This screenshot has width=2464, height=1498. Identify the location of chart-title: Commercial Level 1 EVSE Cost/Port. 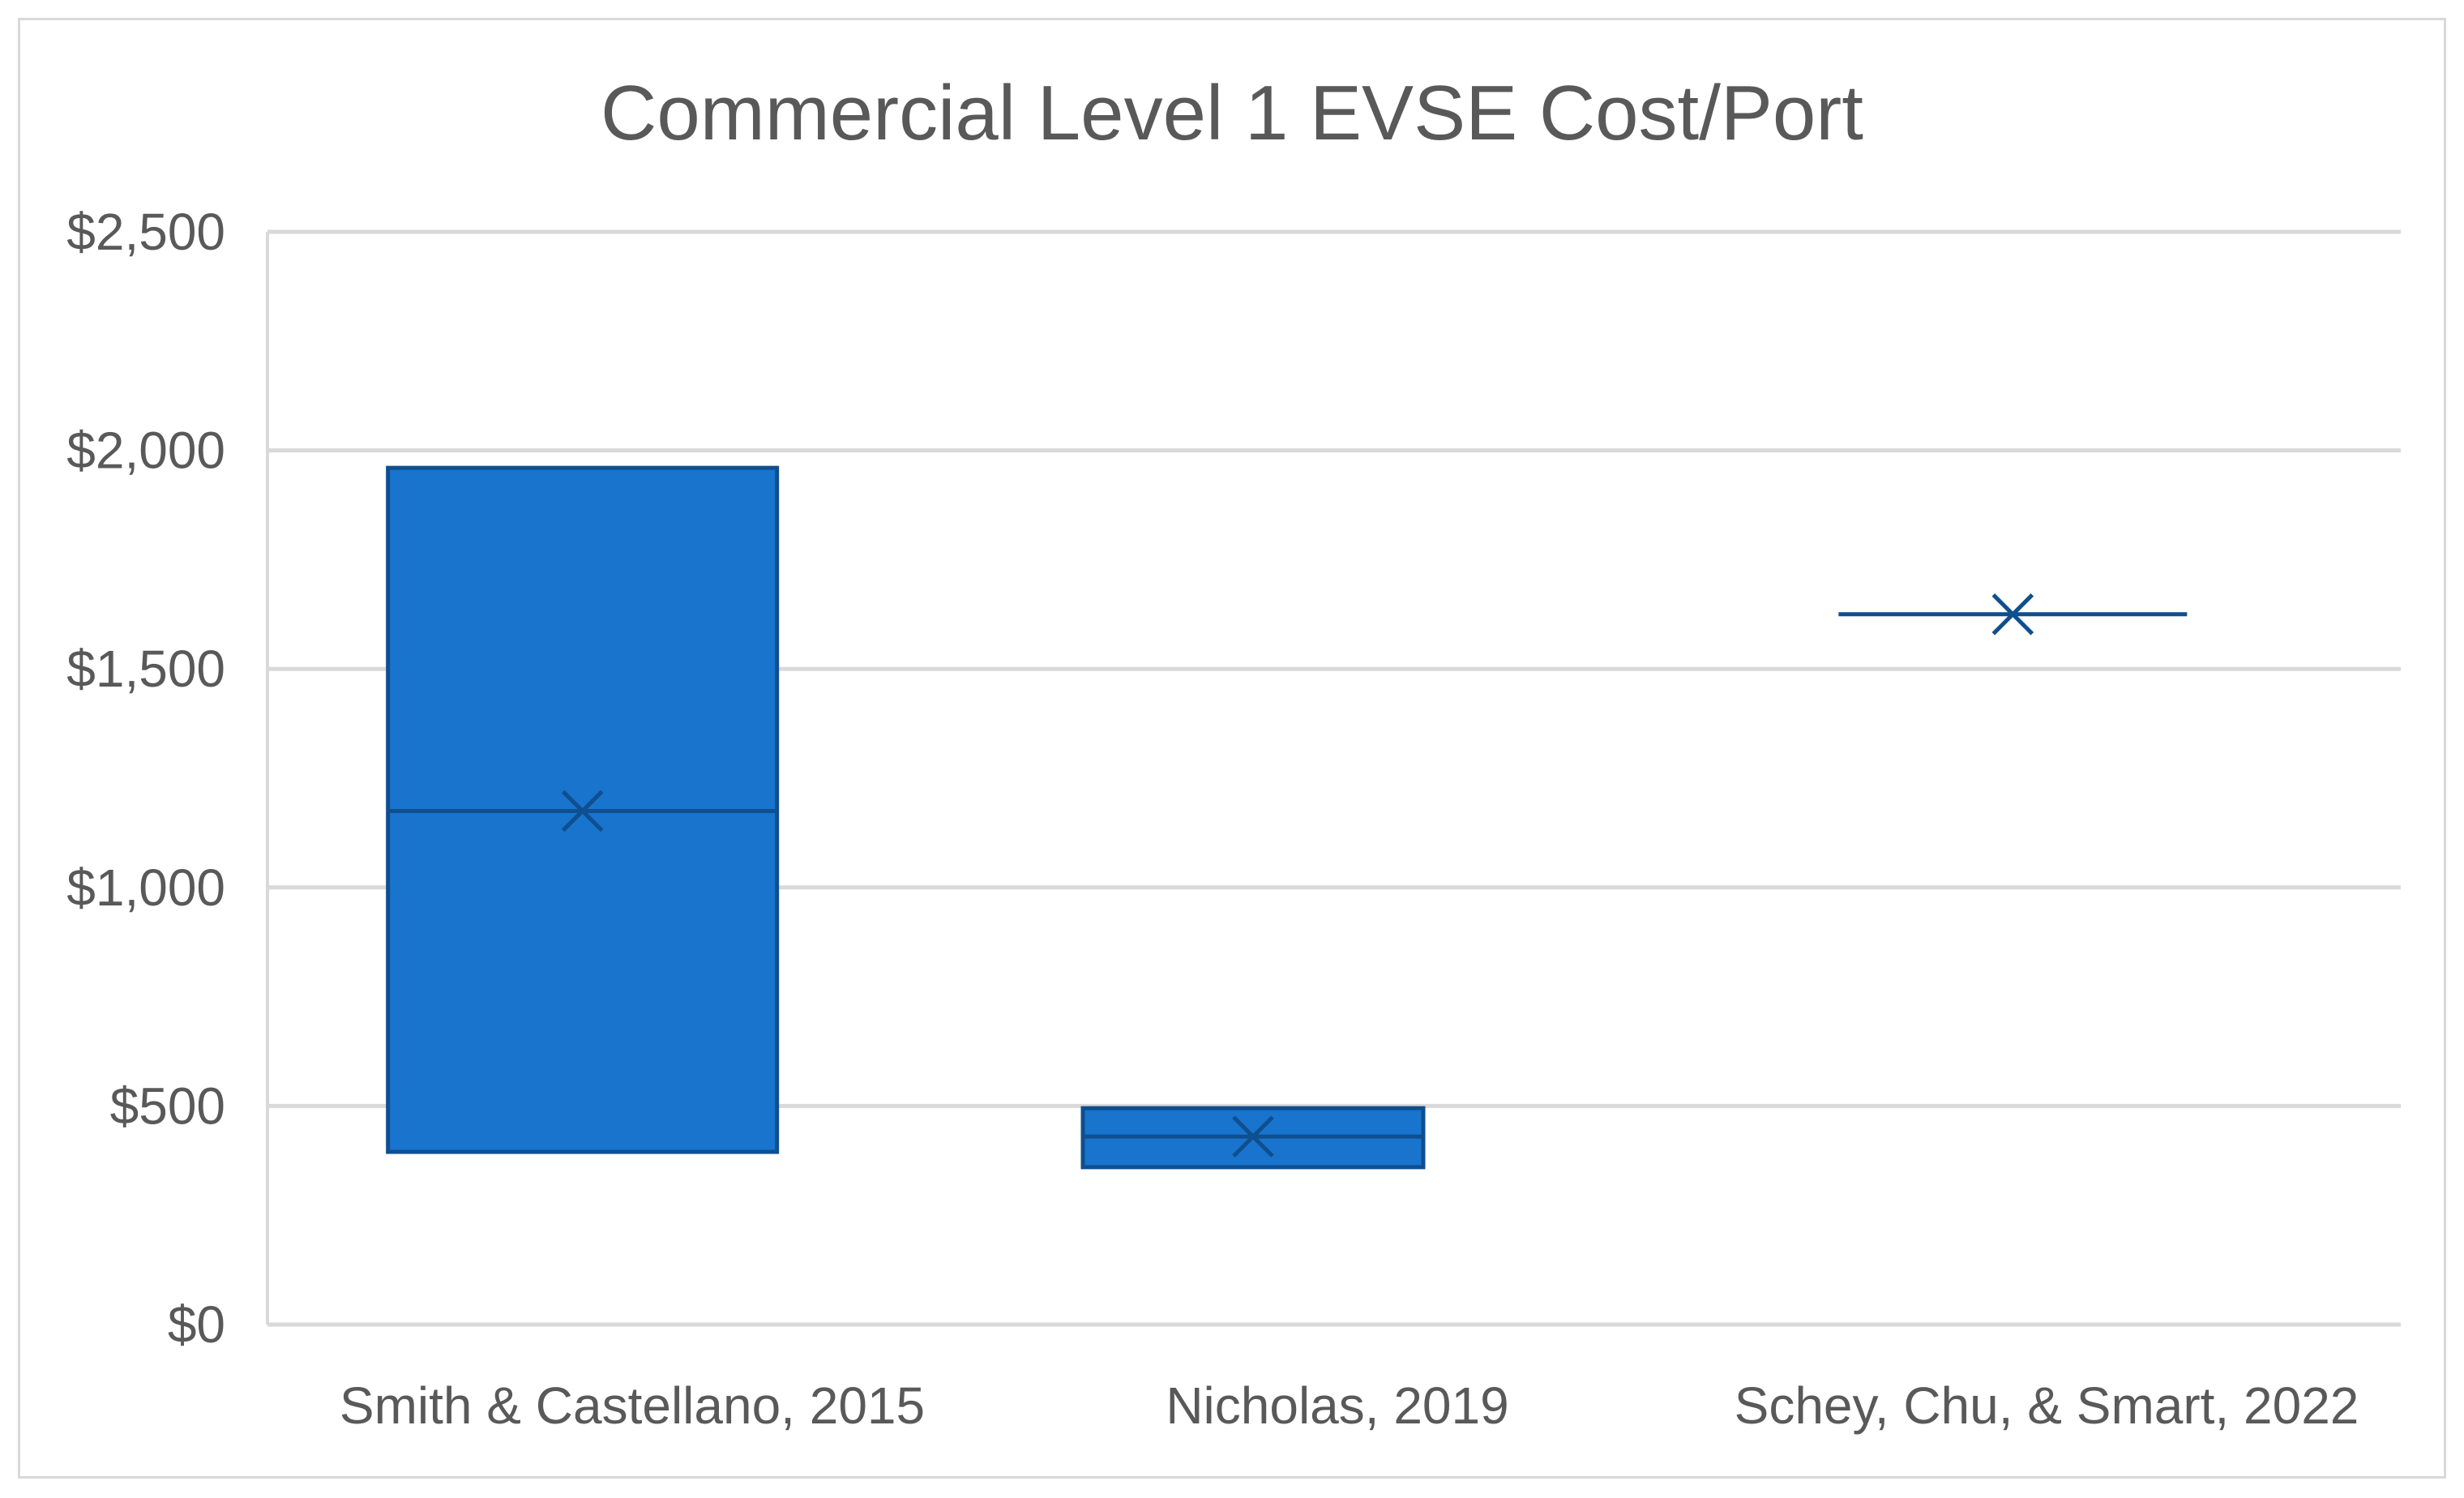
(1232, 113).